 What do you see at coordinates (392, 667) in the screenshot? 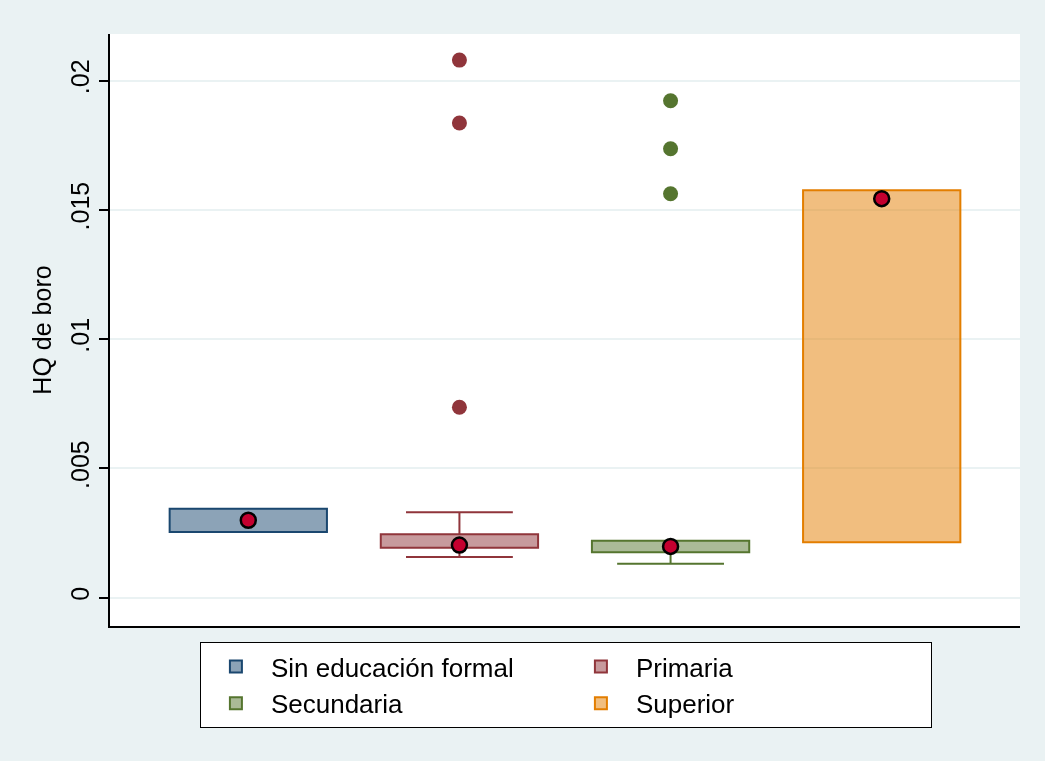
I see `legend-label: Sin educación formal` at bounding box center [392, 667].